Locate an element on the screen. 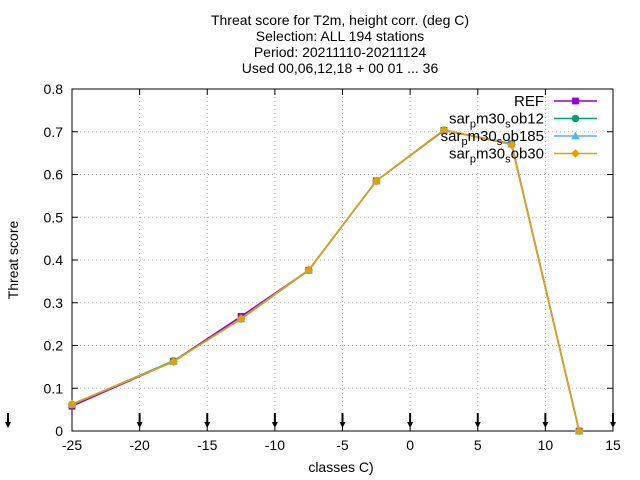 Image resolution: width=640 pixels, height=480 pixels. x-tick-label: -20 is located at coordinates (140, 445).